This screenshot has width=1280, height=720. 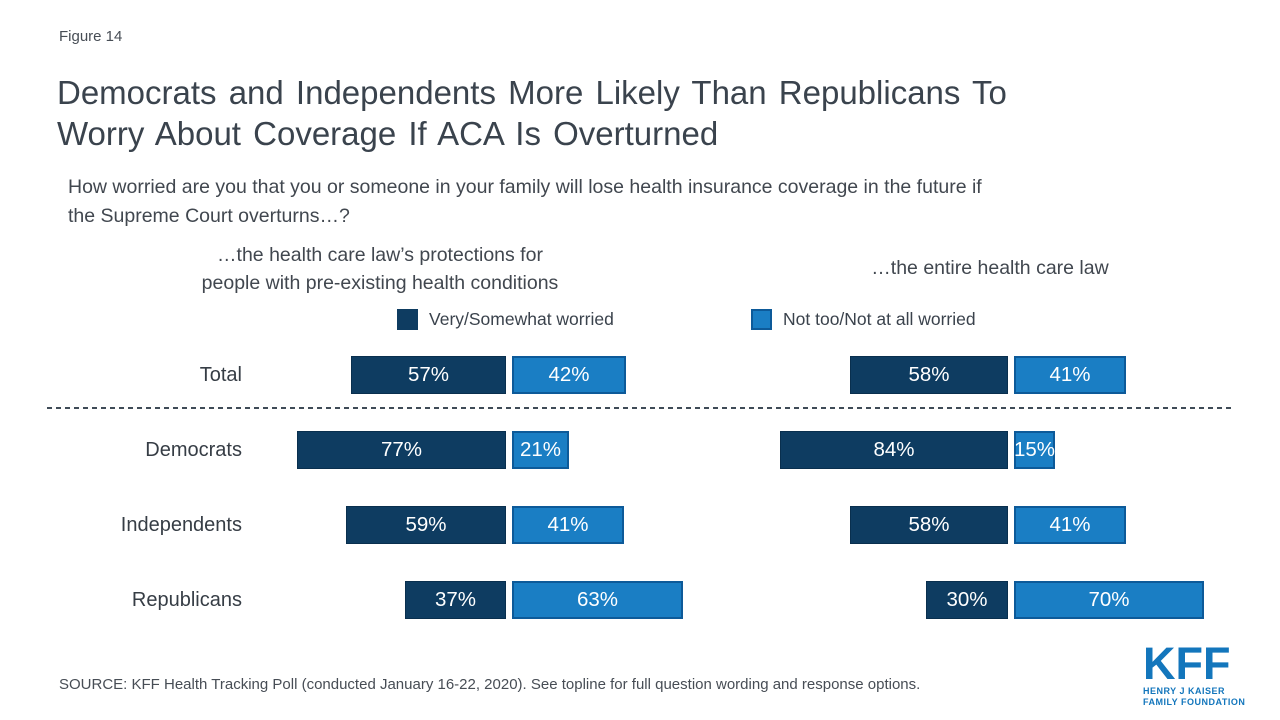 What do you see at coordinates (967, 600) in the screenshot?
I see `bar-segment-very-worried: 30%` at bounding box center [967, 600].